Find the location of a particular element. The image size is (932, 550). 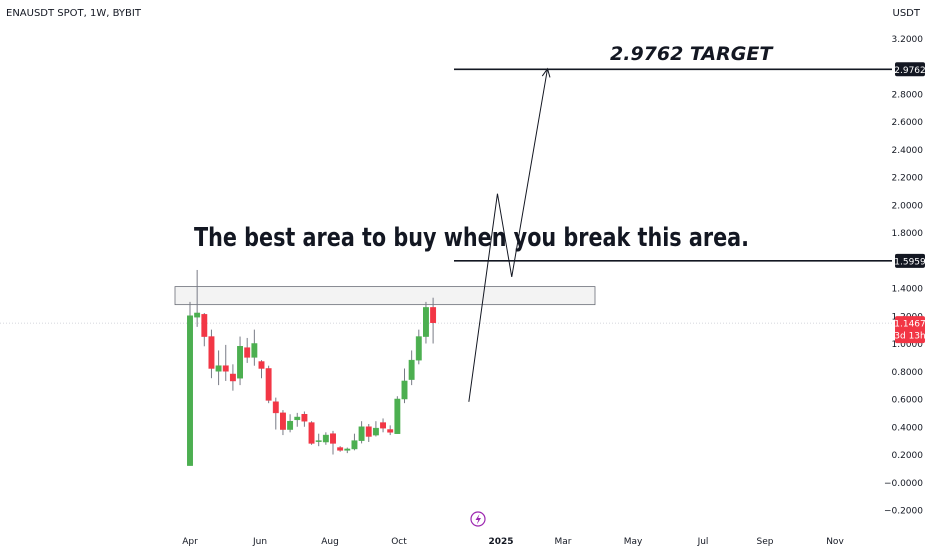

y-tick-label: 0.4000 is located at coordinates (908, 428).